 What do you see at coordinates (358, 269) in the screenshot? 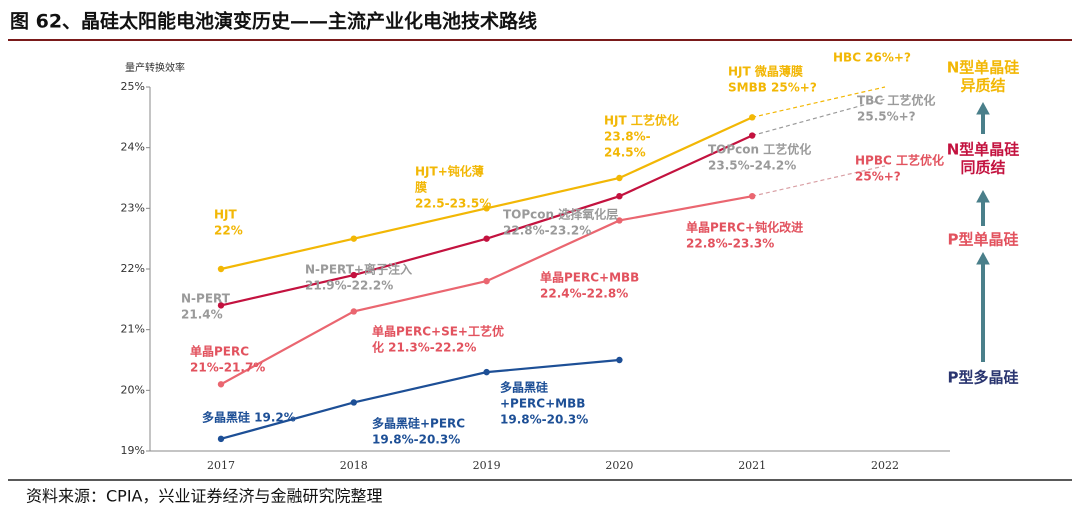
I see `annotation: N-PERT+离子注入` at bounding box center [358, 269].